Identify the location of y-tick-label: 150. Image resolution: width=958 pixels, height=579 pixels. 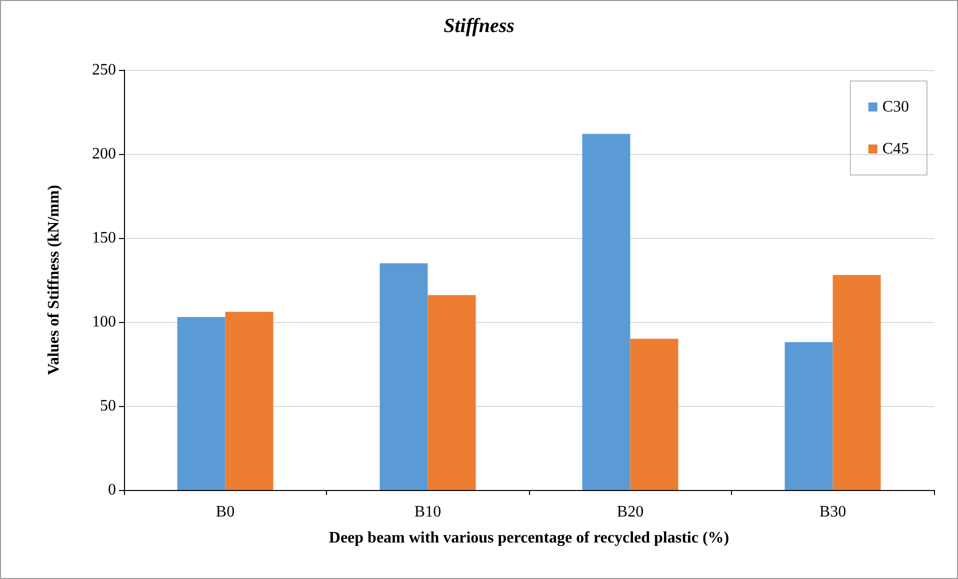
(104, 238).